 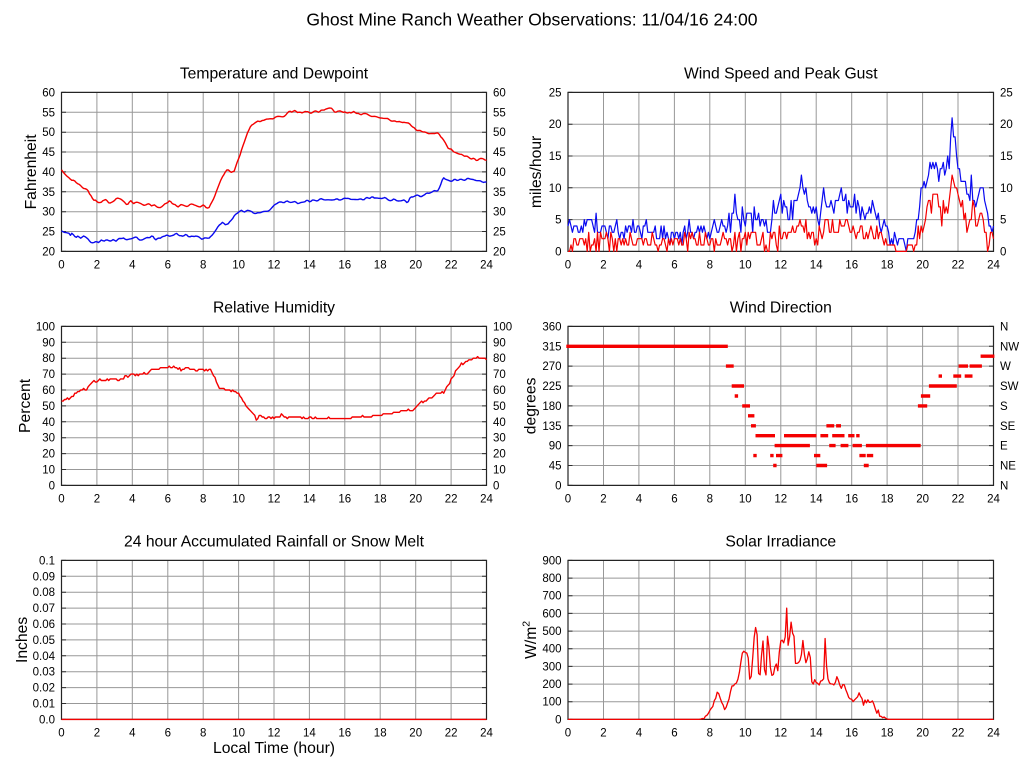 What do you see at coordinates (1008, 467) in the screenshot?
I see `svg-text: NE` at bounding box center [1008, 467].